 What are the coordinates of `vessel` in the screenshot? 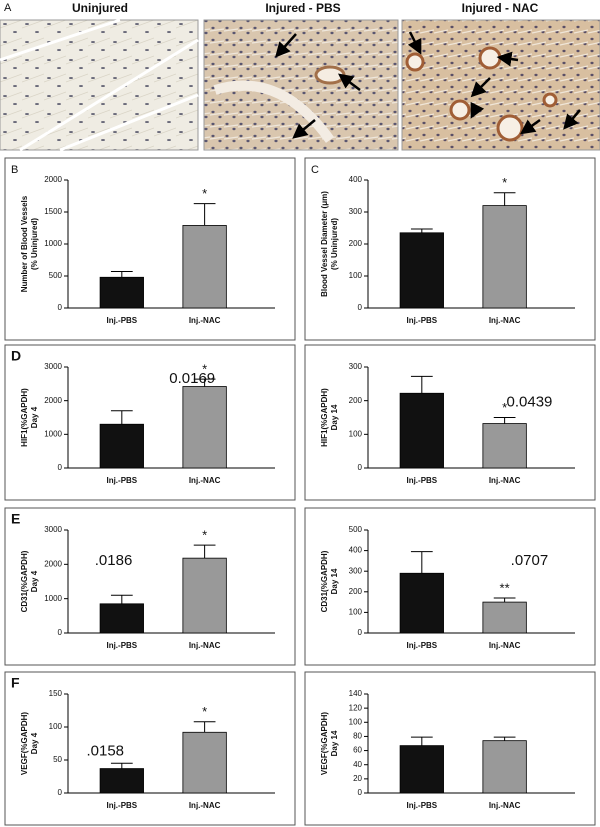 It's located at (330, 75).